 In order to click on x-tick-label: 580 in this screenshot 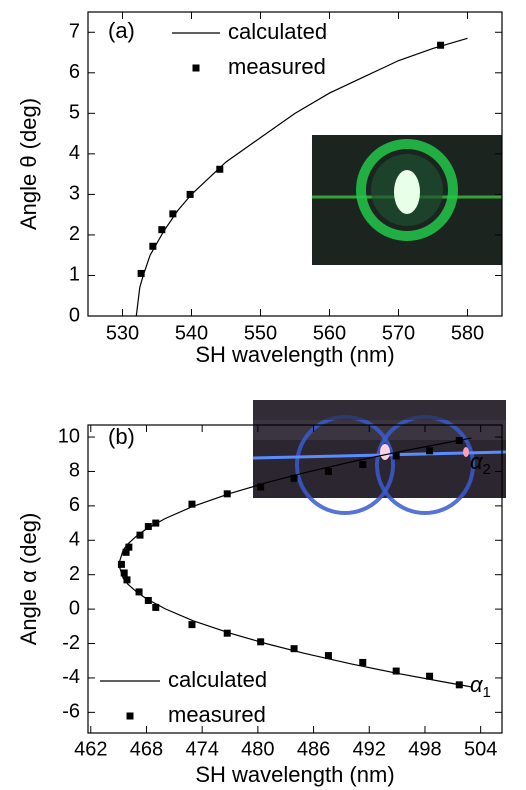, I will do `click(467, 333)`.